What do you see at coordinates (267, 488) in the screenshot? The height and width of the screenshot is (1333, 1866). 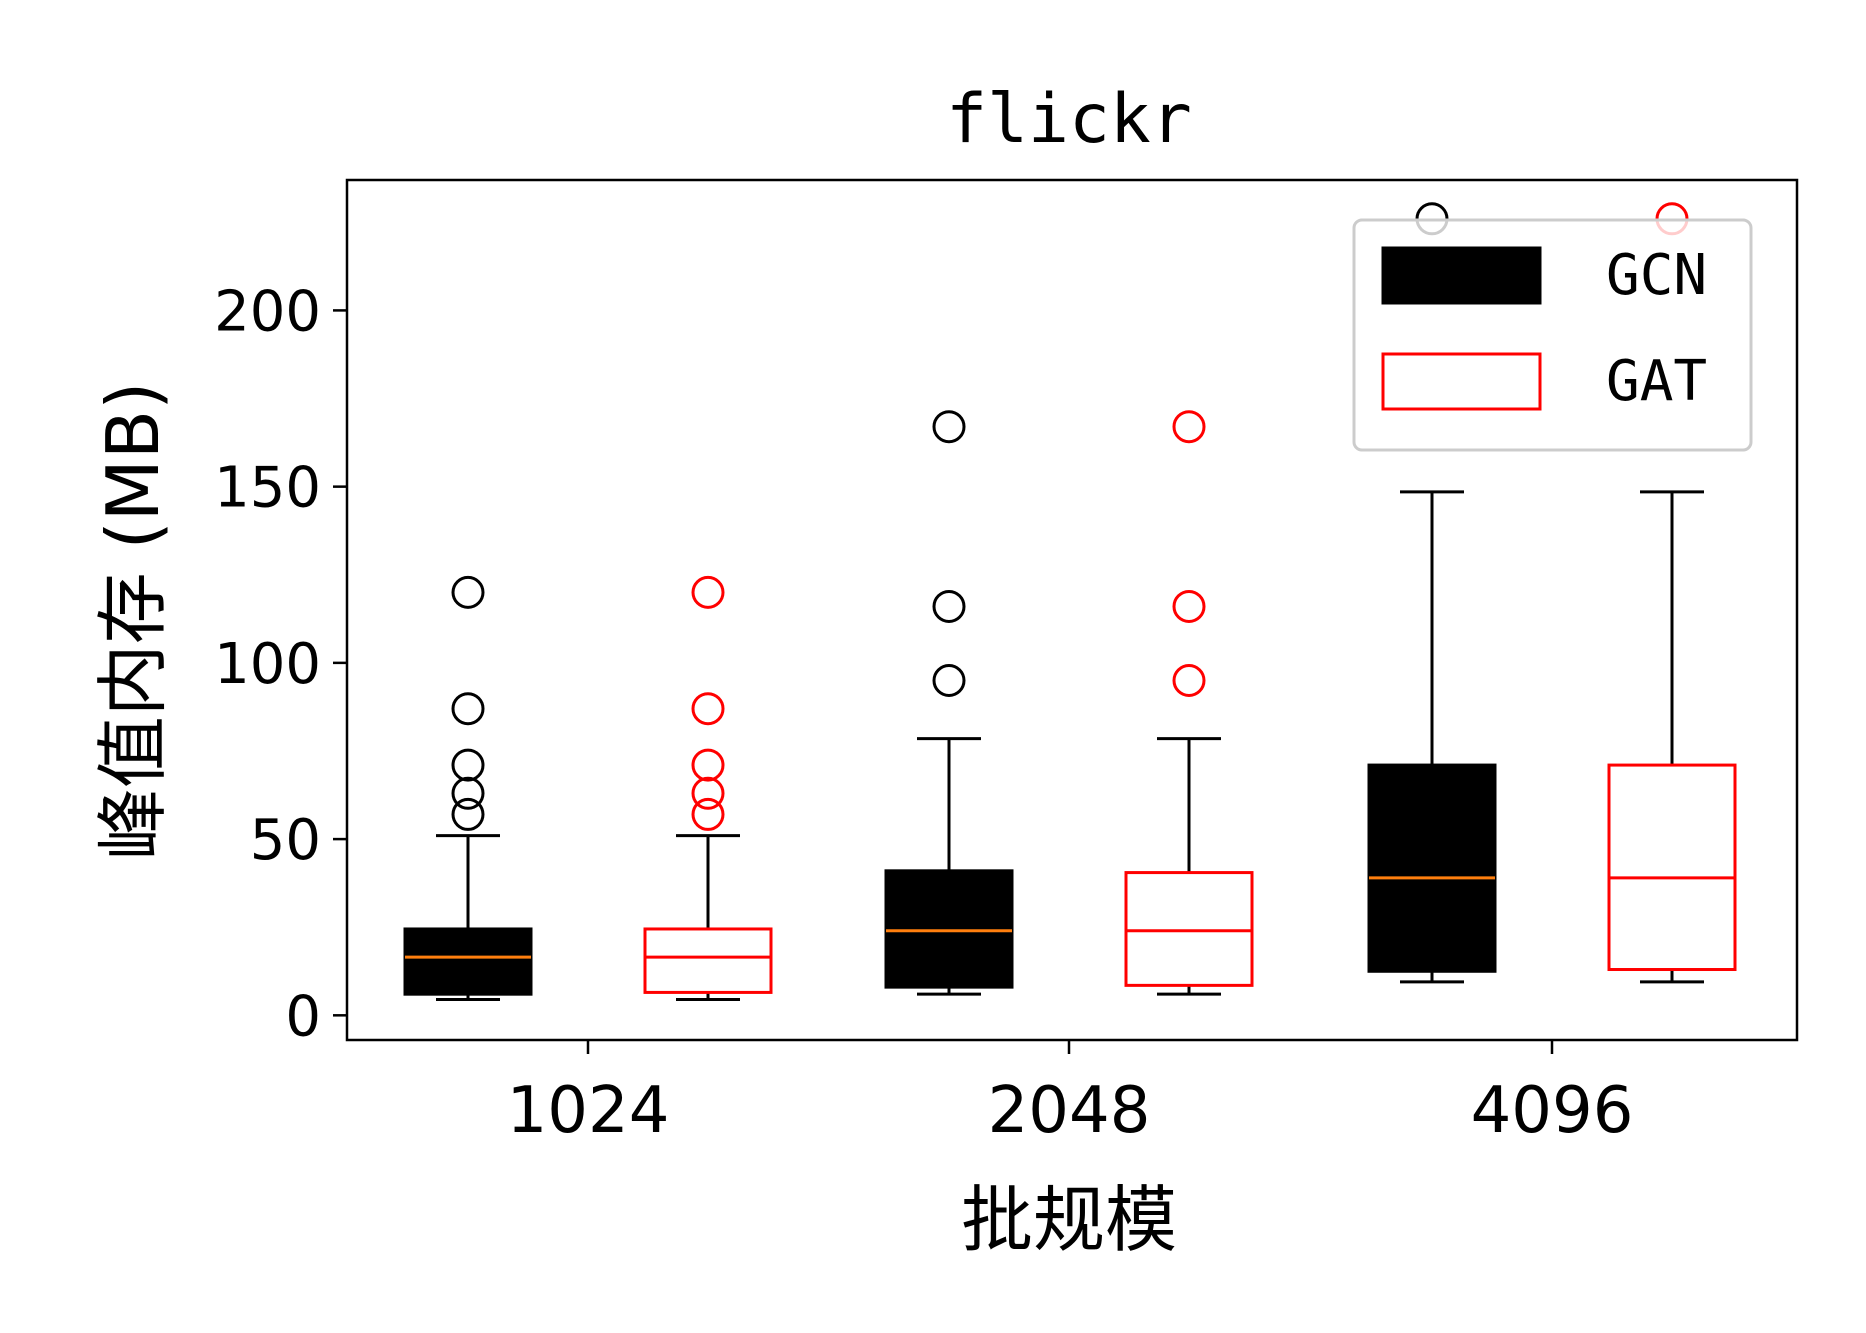 I see `y-tick-label: 150` at bounding box center [267, 488].